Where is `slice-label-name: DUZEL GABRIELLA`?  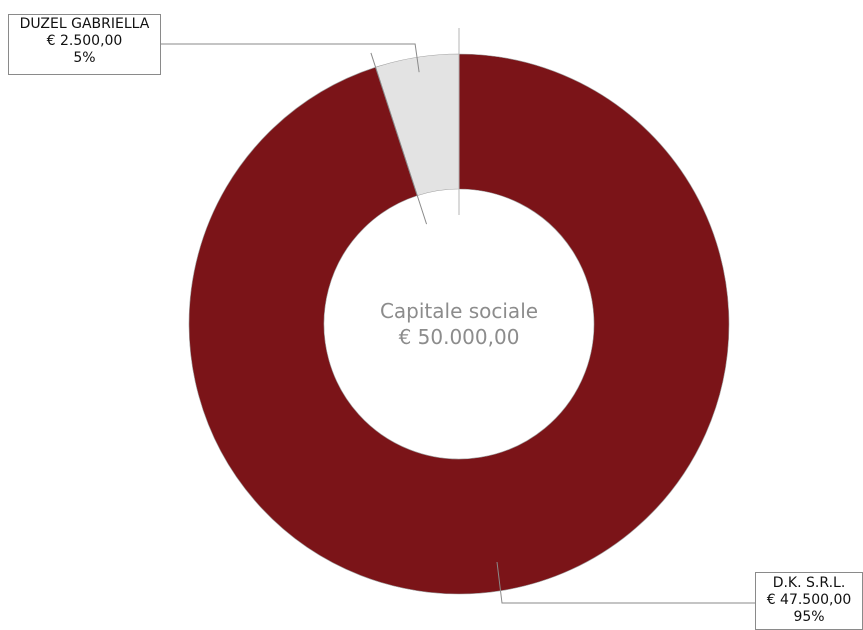 slice-label-name: DUZEL GABRIELLA is located at coordinates (84, 24).